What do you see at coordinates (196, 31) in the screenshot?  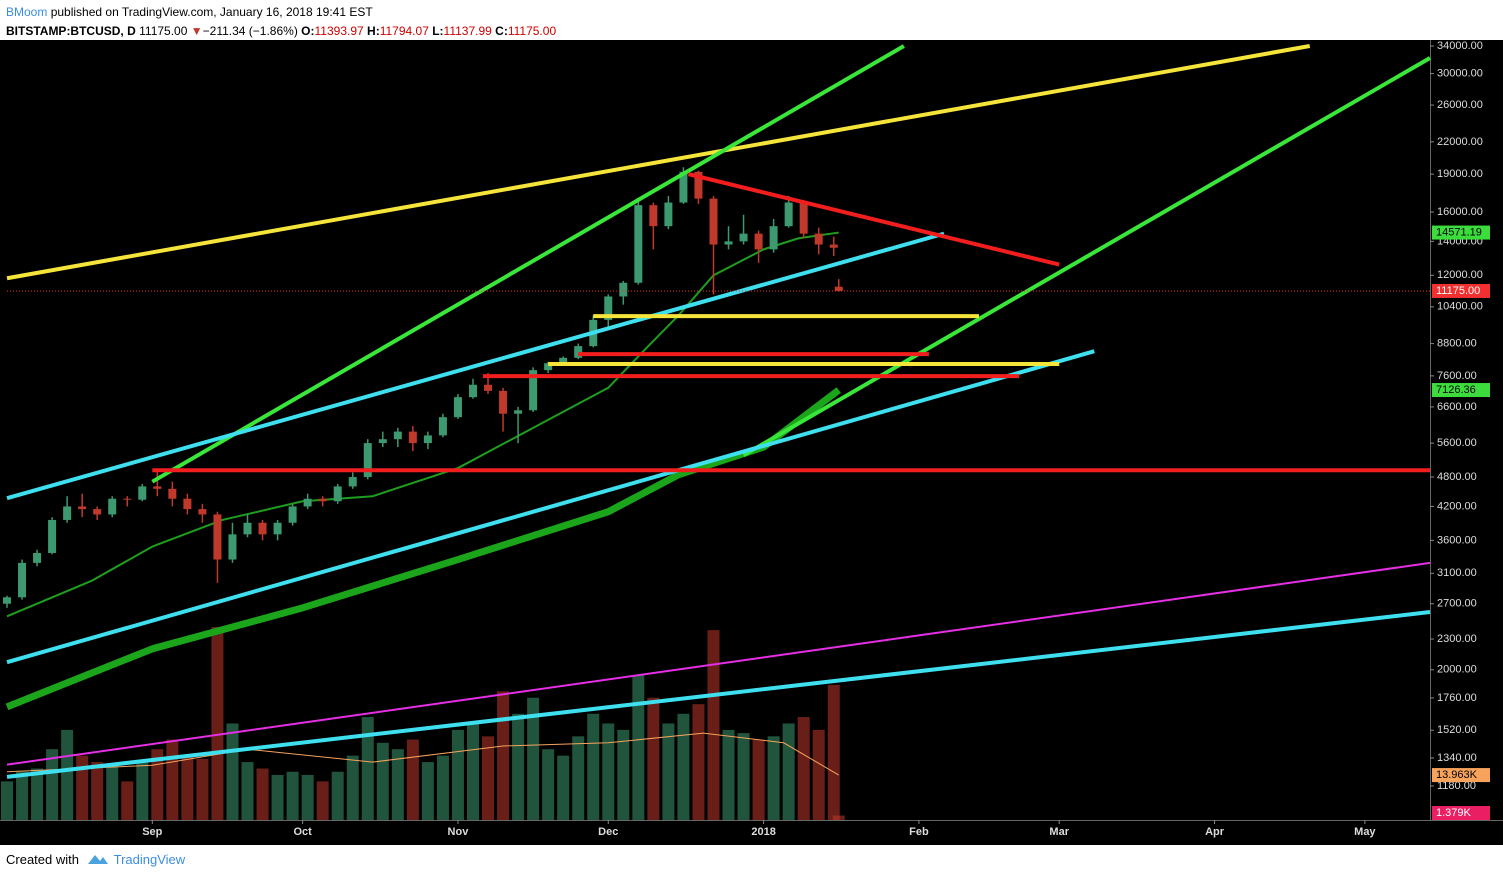 I see `arrow: ▼` at bounding box center [196, 31].